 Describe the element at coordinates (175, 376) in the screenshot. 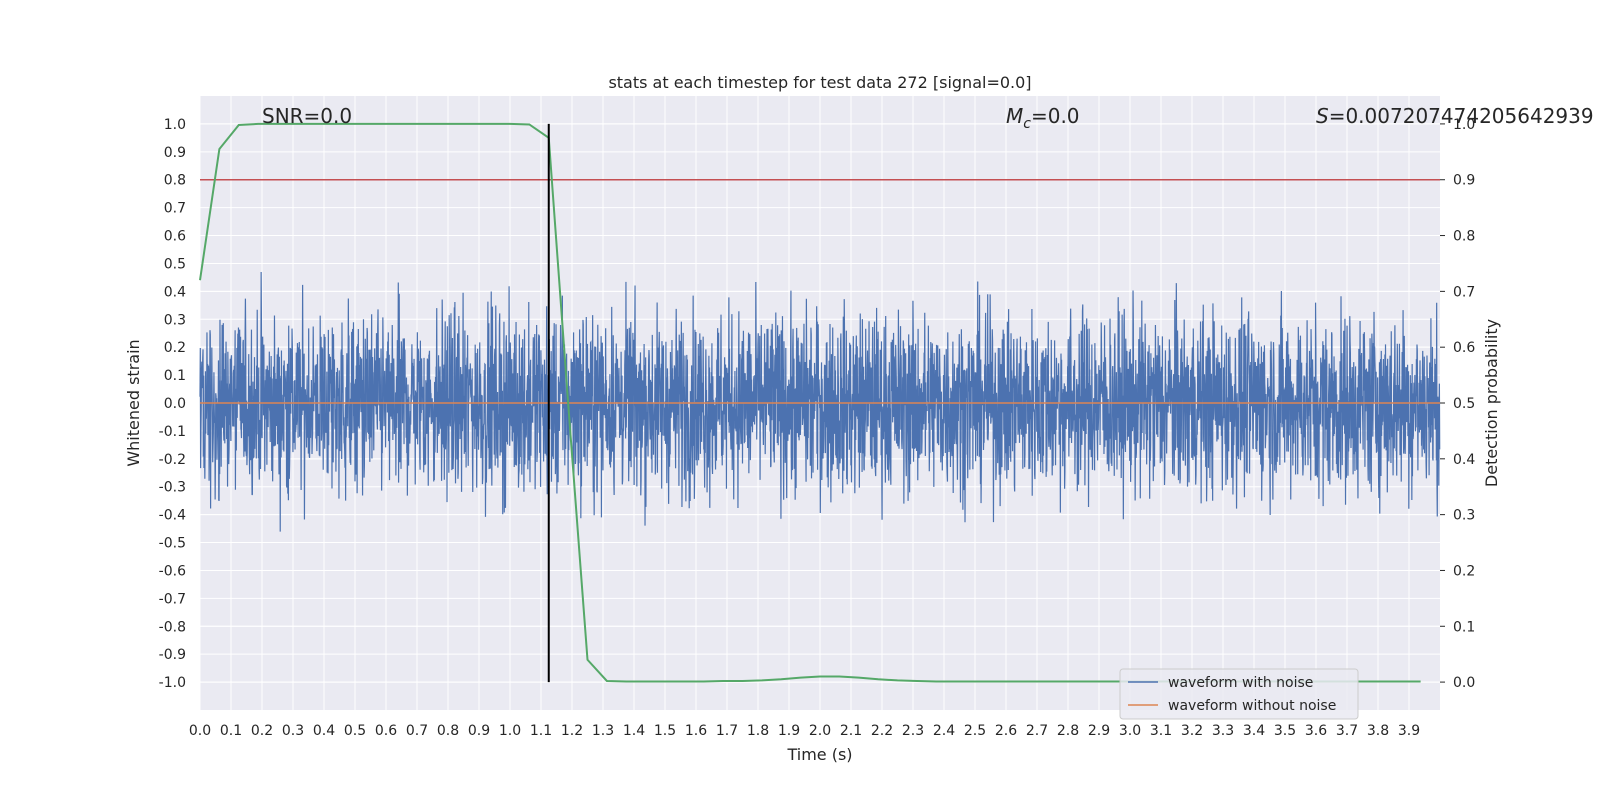

I see `y-tick-label: 0.1` at that location.